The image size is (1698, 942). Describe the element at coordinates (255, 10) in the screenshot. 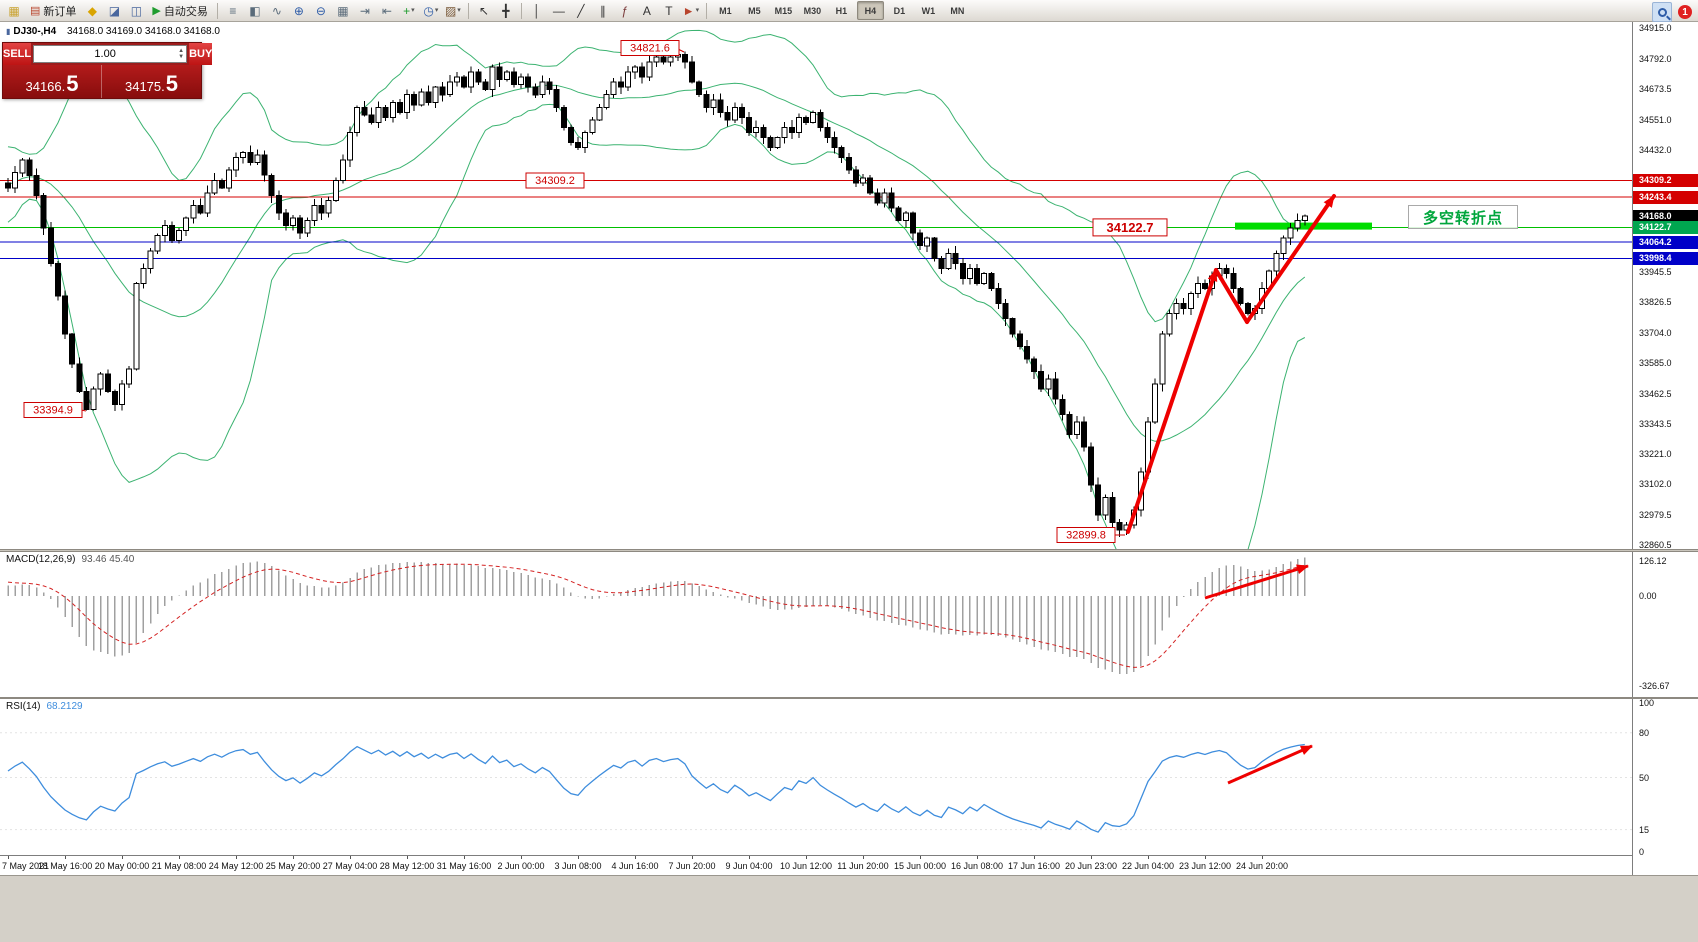

I see `candlestick-icon: ◧` at that location.